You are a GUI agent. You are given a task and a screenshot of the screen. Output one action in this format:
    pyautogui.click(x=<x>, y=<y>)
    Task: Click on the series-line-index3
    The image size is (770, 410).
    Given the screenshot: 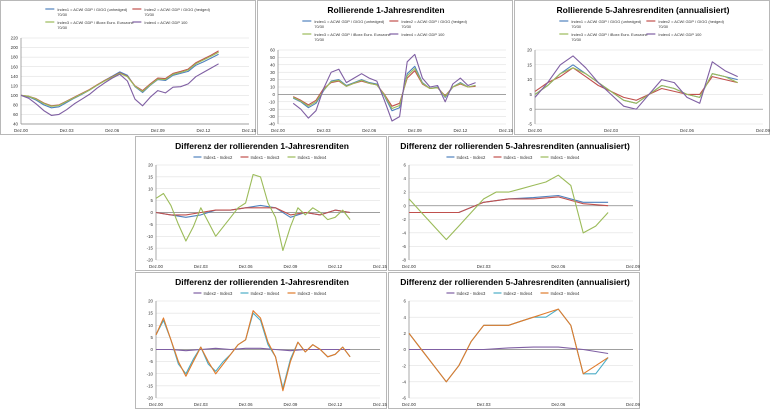 What is the action you would take?
    pyautogui.click(x=384, y=88)
    